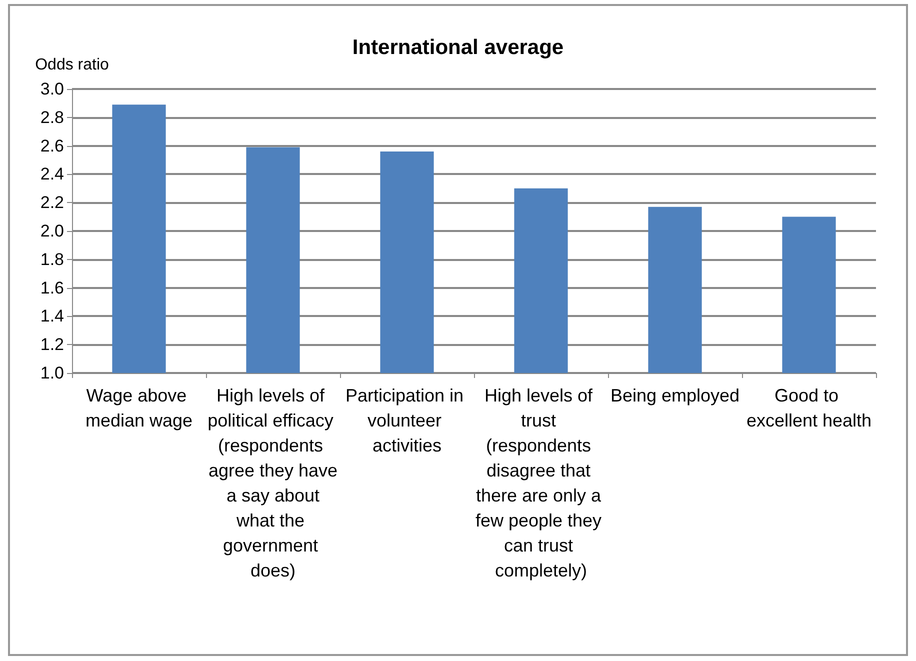 This screenshot has width=916, height=661. I want to click on x-tick-label: Good to excellent health, so click(809, 408).